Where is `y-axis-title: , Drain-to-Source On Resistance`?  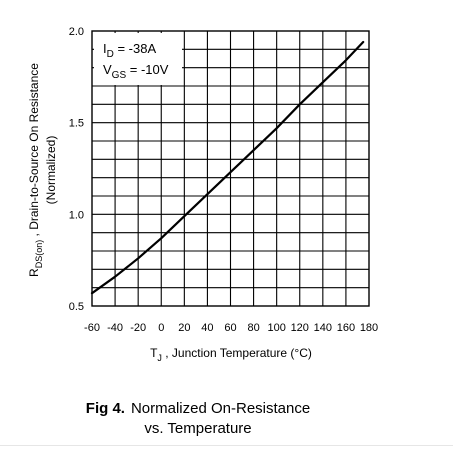
y-axis-title: , Drain-to-Source On Resistance is located at coordinates (34, 151).